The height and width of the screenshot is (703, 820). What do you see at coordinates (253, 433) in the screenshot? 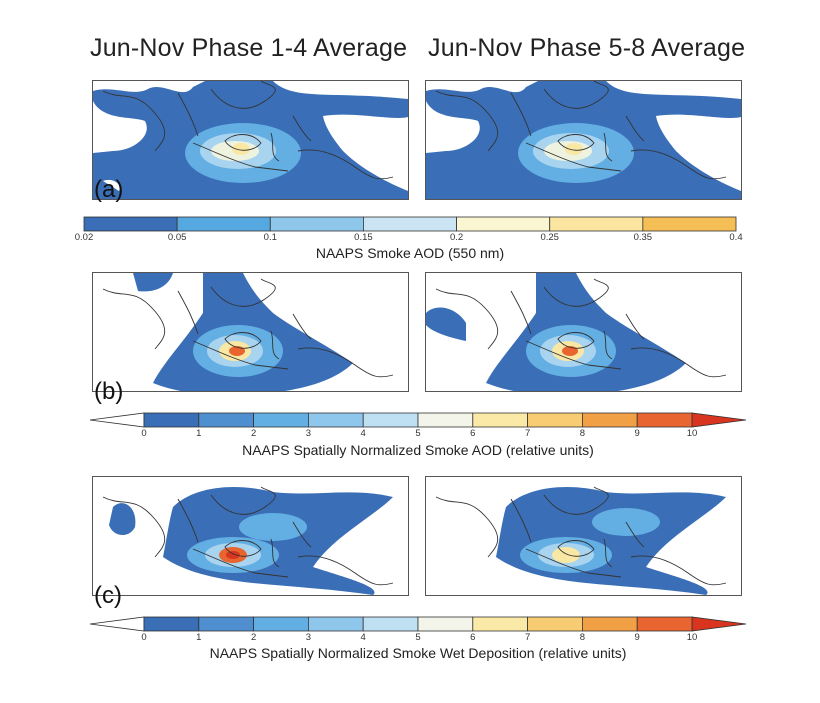
I see `colorbar-tick-label: 2` at bounding box center [253, 433].